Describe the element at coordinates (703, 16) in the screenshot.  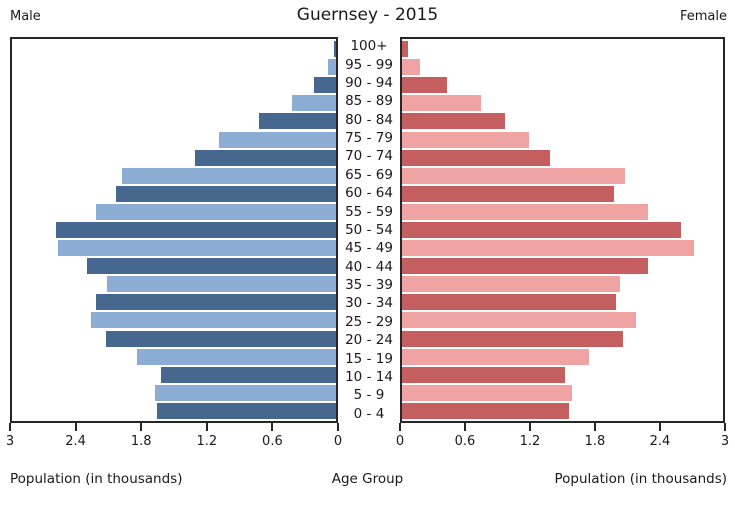
I see `female-axis-header: Female` at that location.